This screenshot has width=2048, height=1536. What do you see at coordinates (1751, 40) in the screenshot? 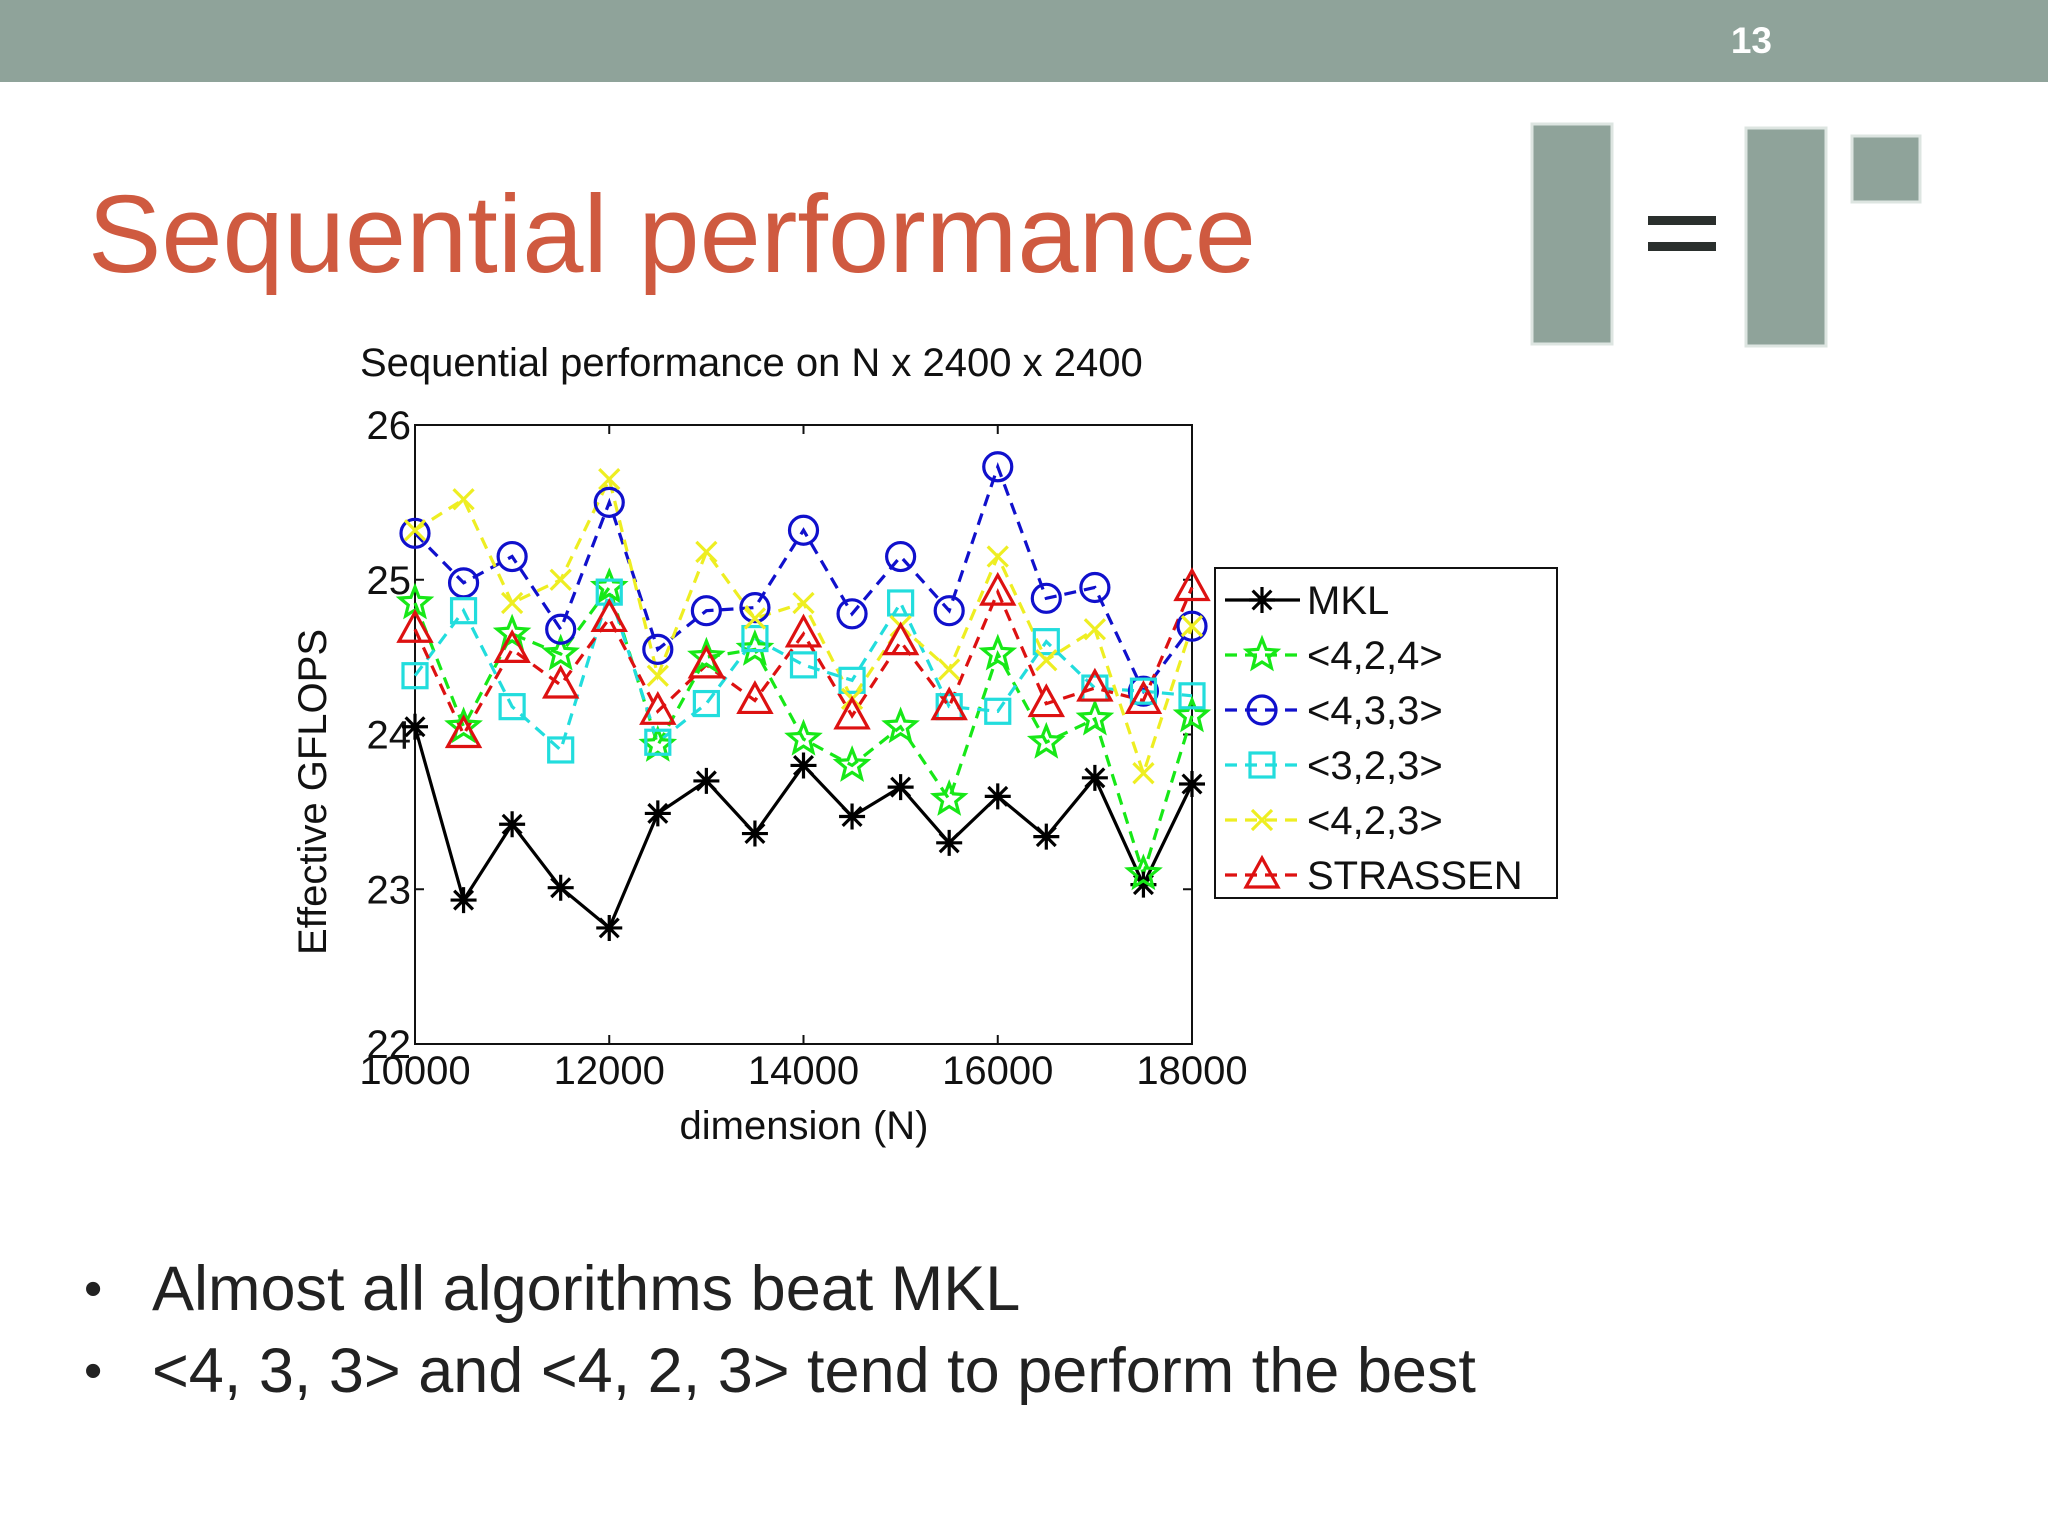
I see `slide-page-number: 13` at bounding box center [1751, 40].